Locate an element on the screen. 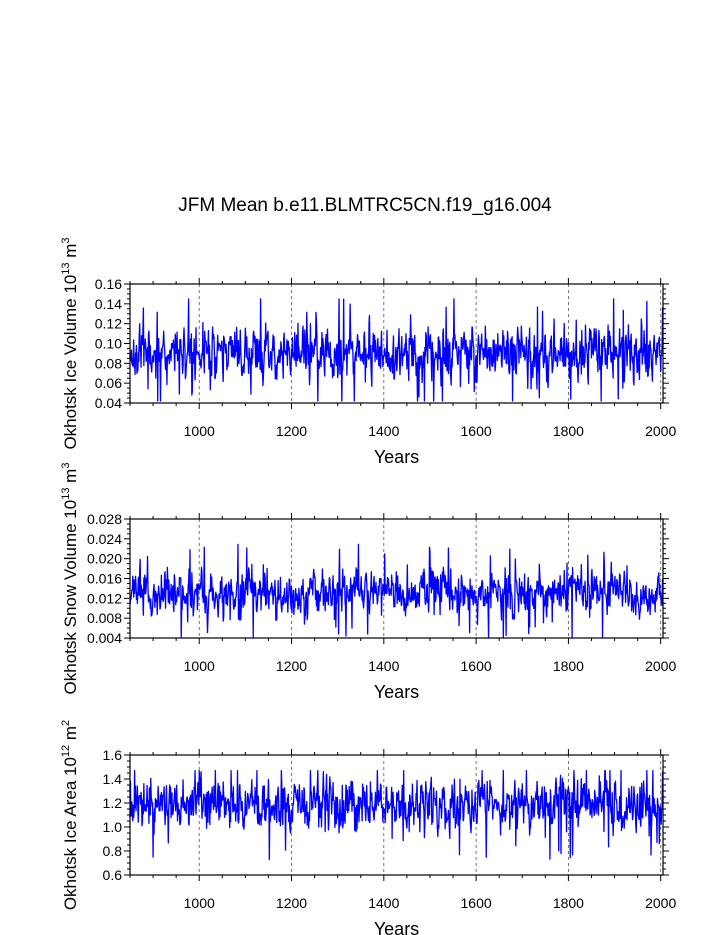 The height and width of the screenshot is (935, 723). y-label-exponent: 12 is located at coordinates (66, 751).